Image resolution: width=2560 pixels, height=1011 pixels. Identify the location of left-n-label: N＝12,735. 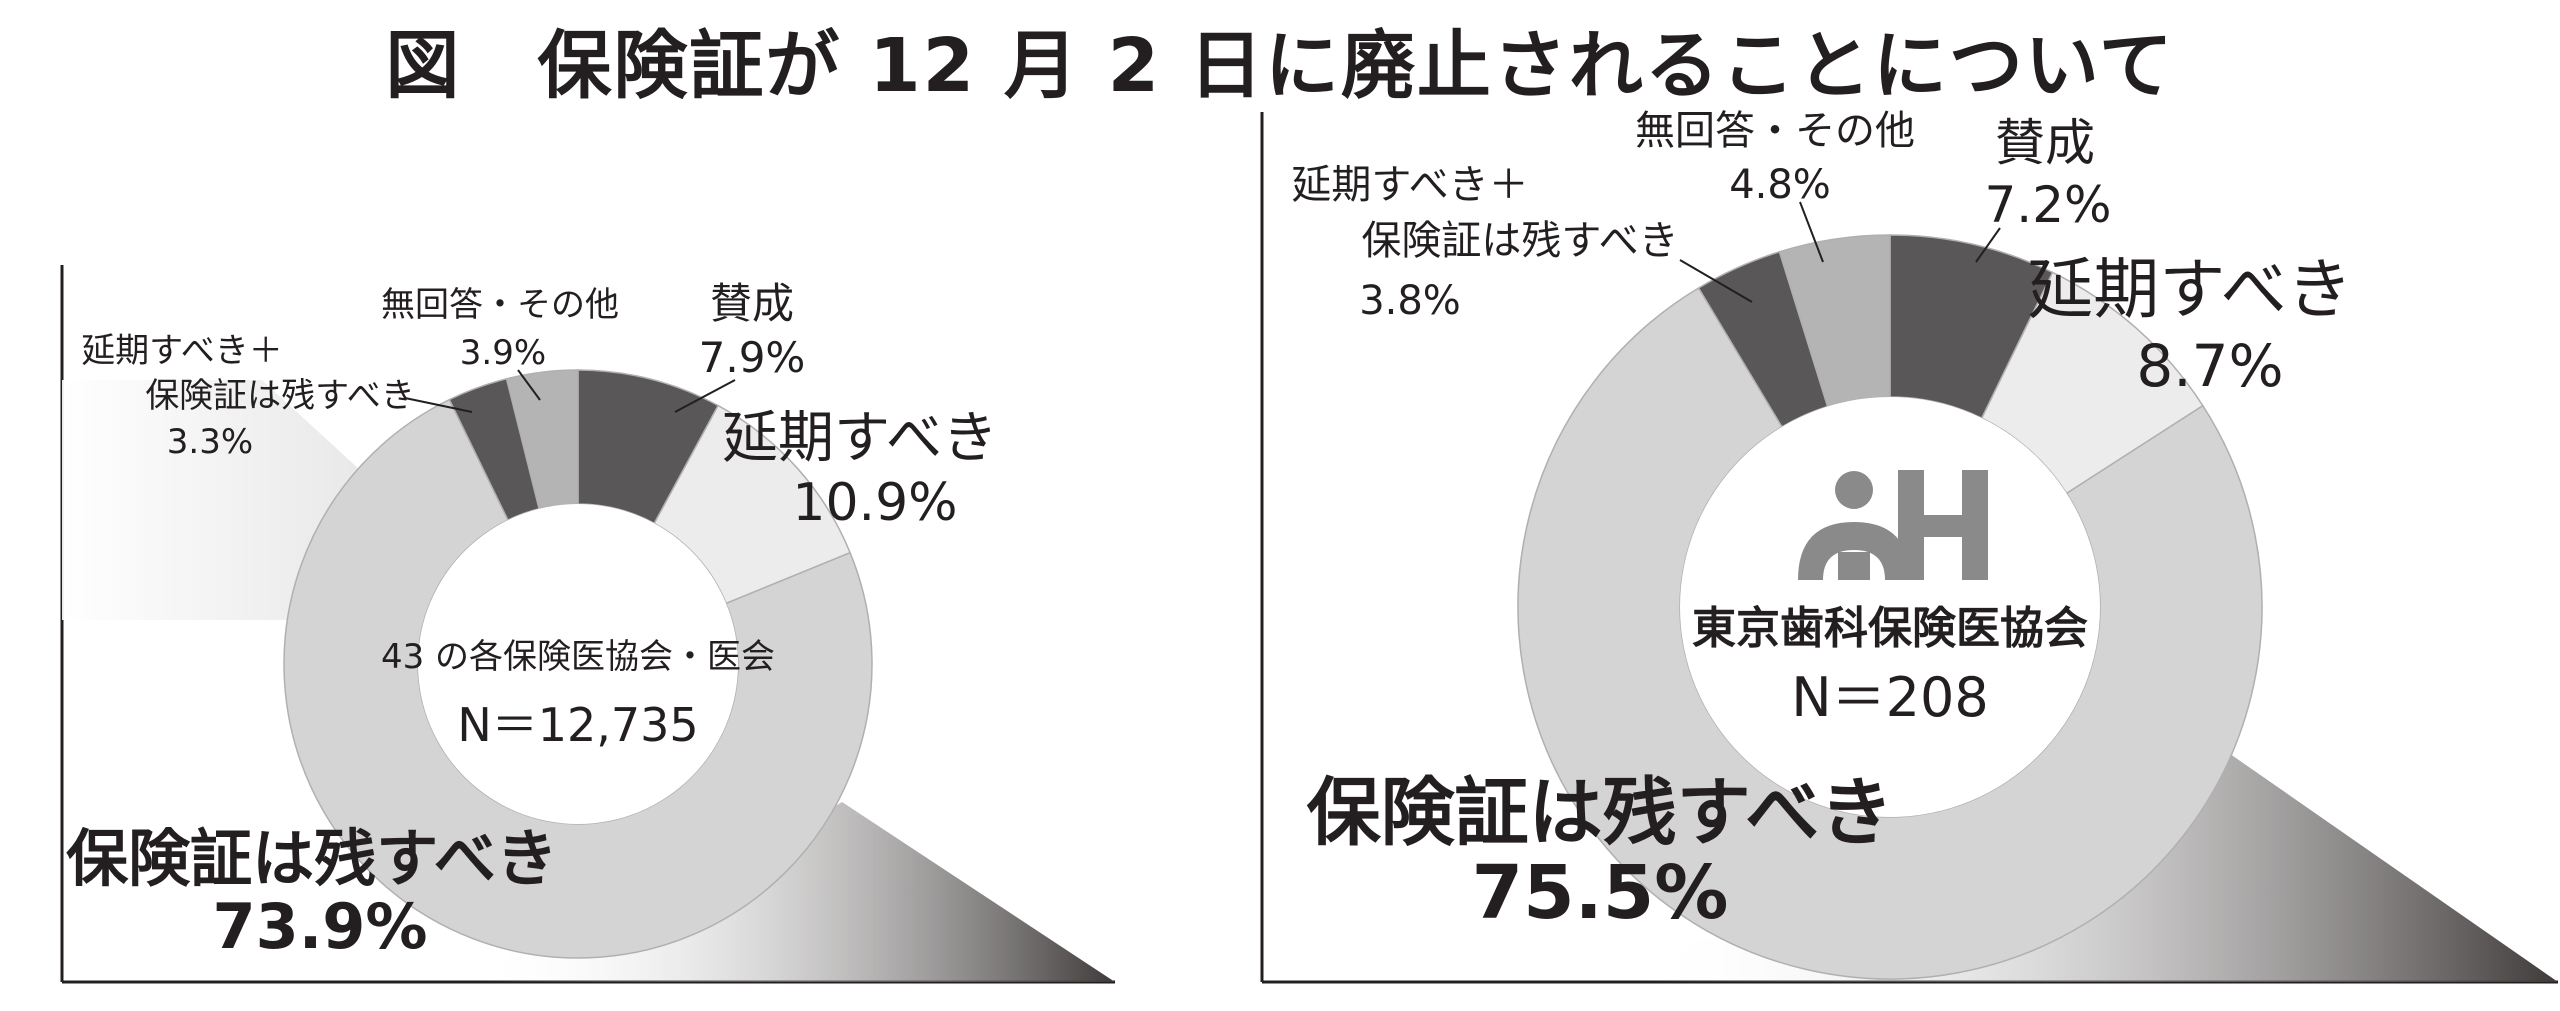
(577, 725).